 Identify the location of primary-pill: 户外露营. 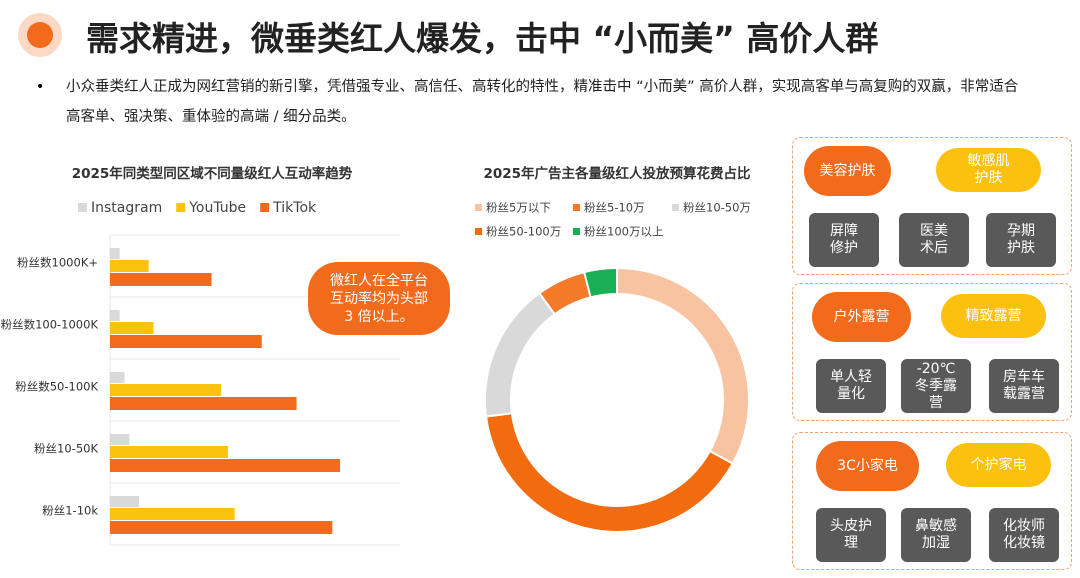
(861, 317).